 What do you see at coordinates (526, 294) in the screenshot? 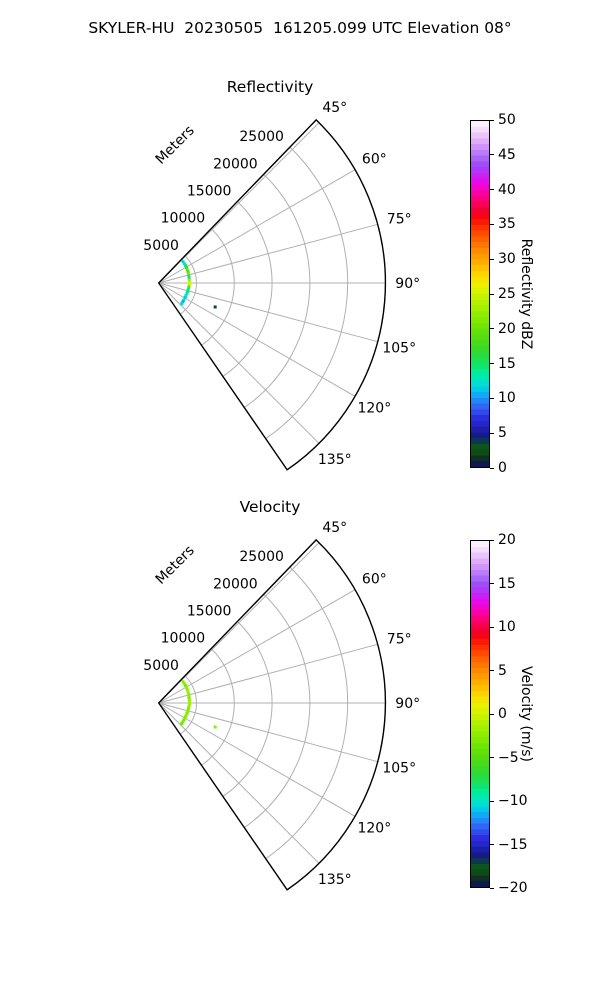
I see `colorbar-label: Reflectivity dBZ` at bounding box center [526, 294].